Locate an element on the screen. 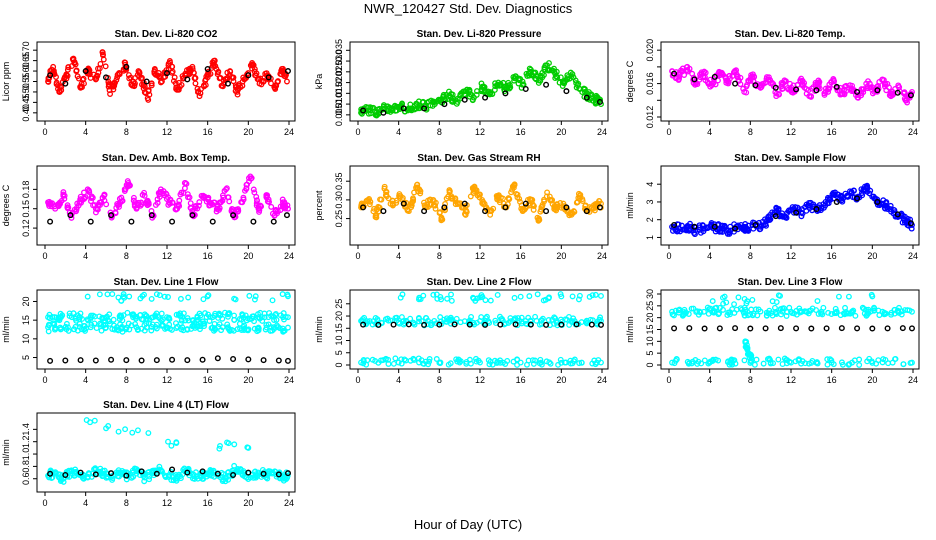  y-tick-label: 0.70 is located at coordinates (26, 50).